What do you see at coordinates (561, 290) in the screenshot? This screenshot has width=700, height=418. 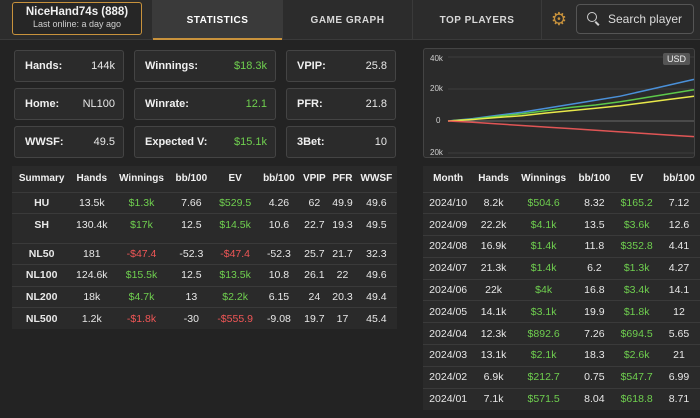 I see `table-row: 2024/06 22k $4k 16.8 $3.4k 14.1` at bounding box center [561, 290].